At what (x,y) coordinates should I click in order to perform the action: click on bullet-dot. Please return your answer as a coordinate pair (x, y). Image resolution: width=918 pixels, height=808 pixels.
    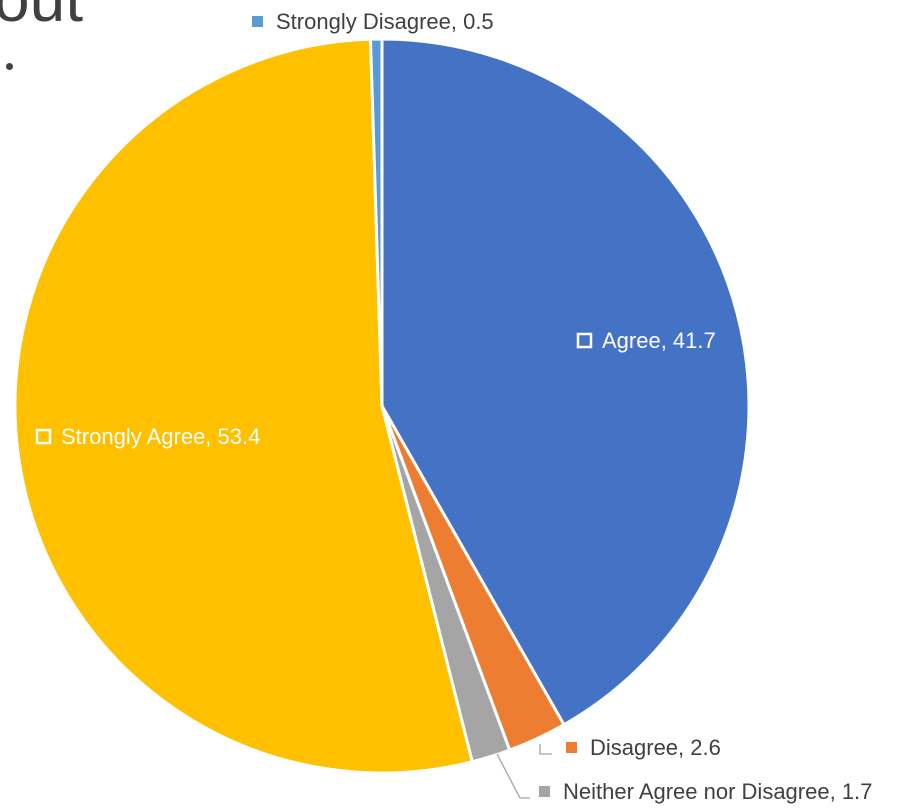
    Looking at the image, I should click on (9, 66).